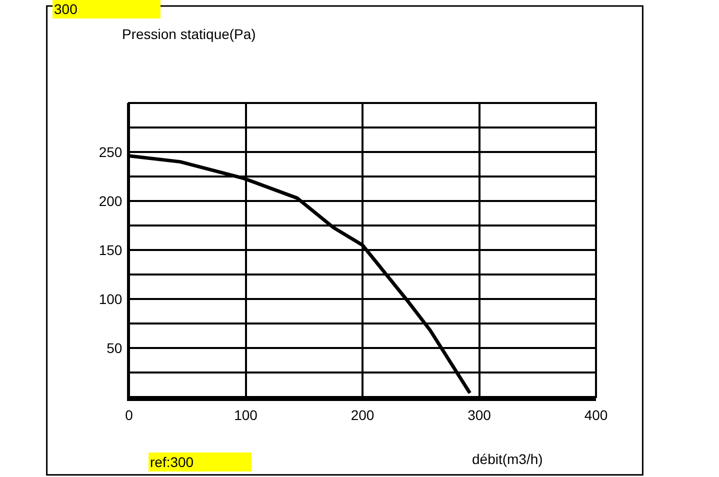  I want to click on y-tick-label: 100, so click(110, 298).